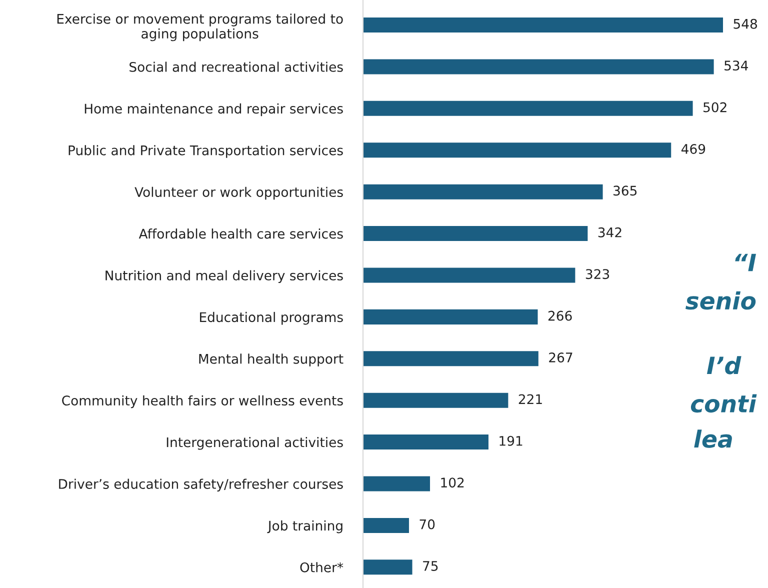 This screenshot has width=768, height=588. I want to click on y-tick-label: Affordable health care services, so click(240, 233).